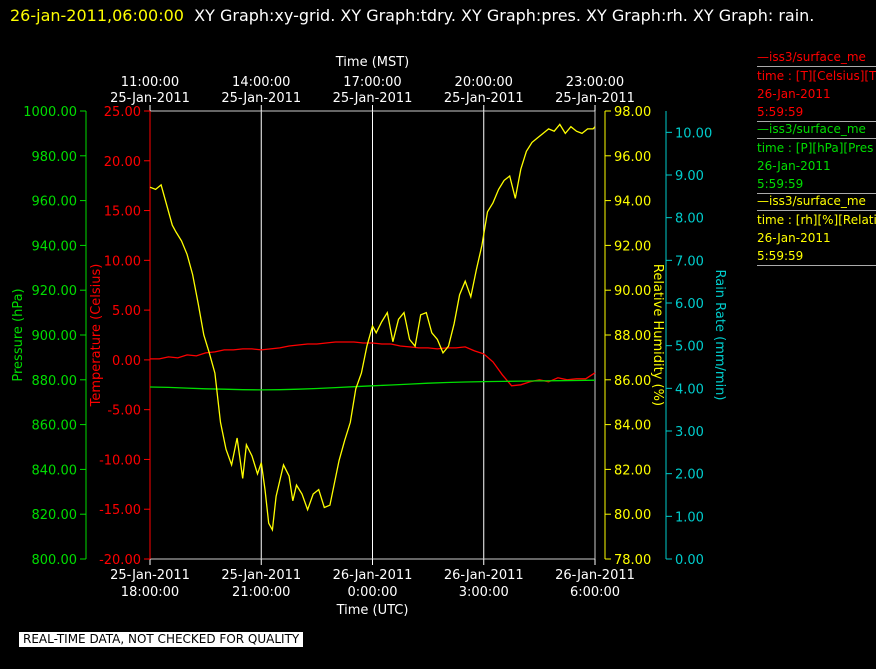  What do you see at coordinates (595, 592) in the screenshot?
I see `bottom-tick-label2-4: 6:00:00` at bounding box center [595, 592].